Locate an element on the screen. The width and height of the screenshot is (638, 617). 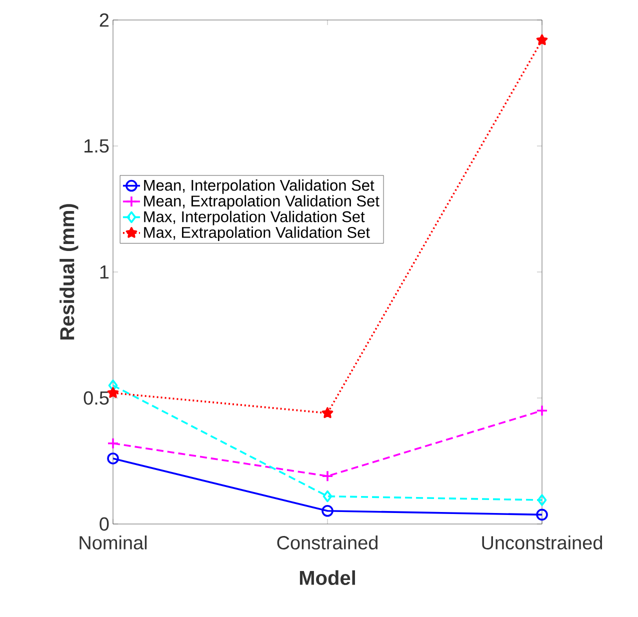
legend-label: Mean, Interpolation Validation Set is located at coordinates (259, 186).